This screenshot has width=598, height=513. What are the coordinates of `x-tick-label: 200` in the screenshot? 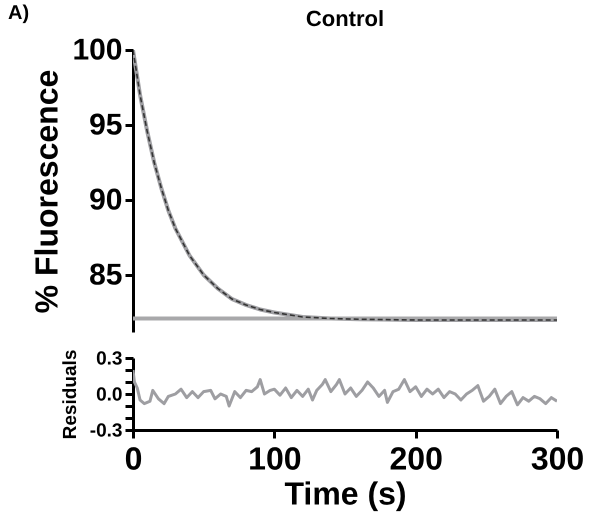 It's located at (416, 458).